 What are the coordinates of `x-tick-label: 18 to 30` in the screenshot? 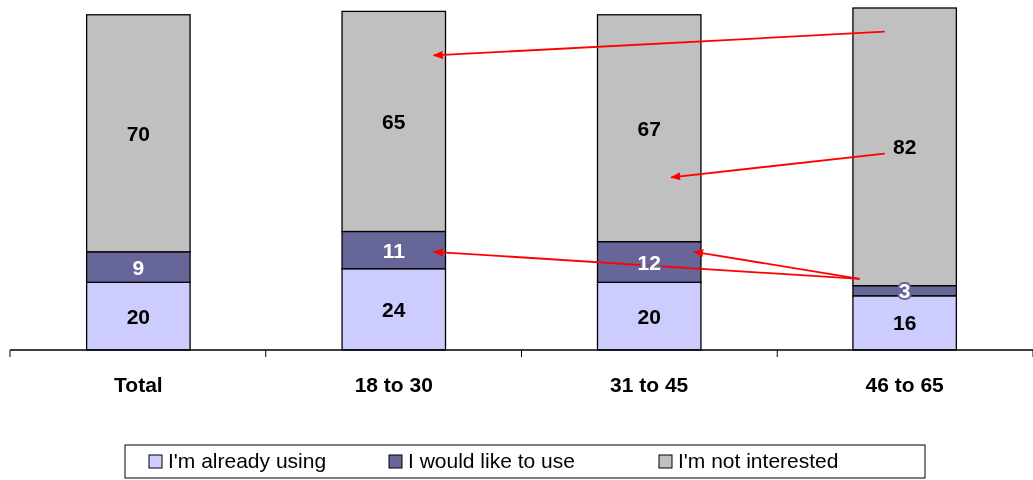 It's located at (393, 384).